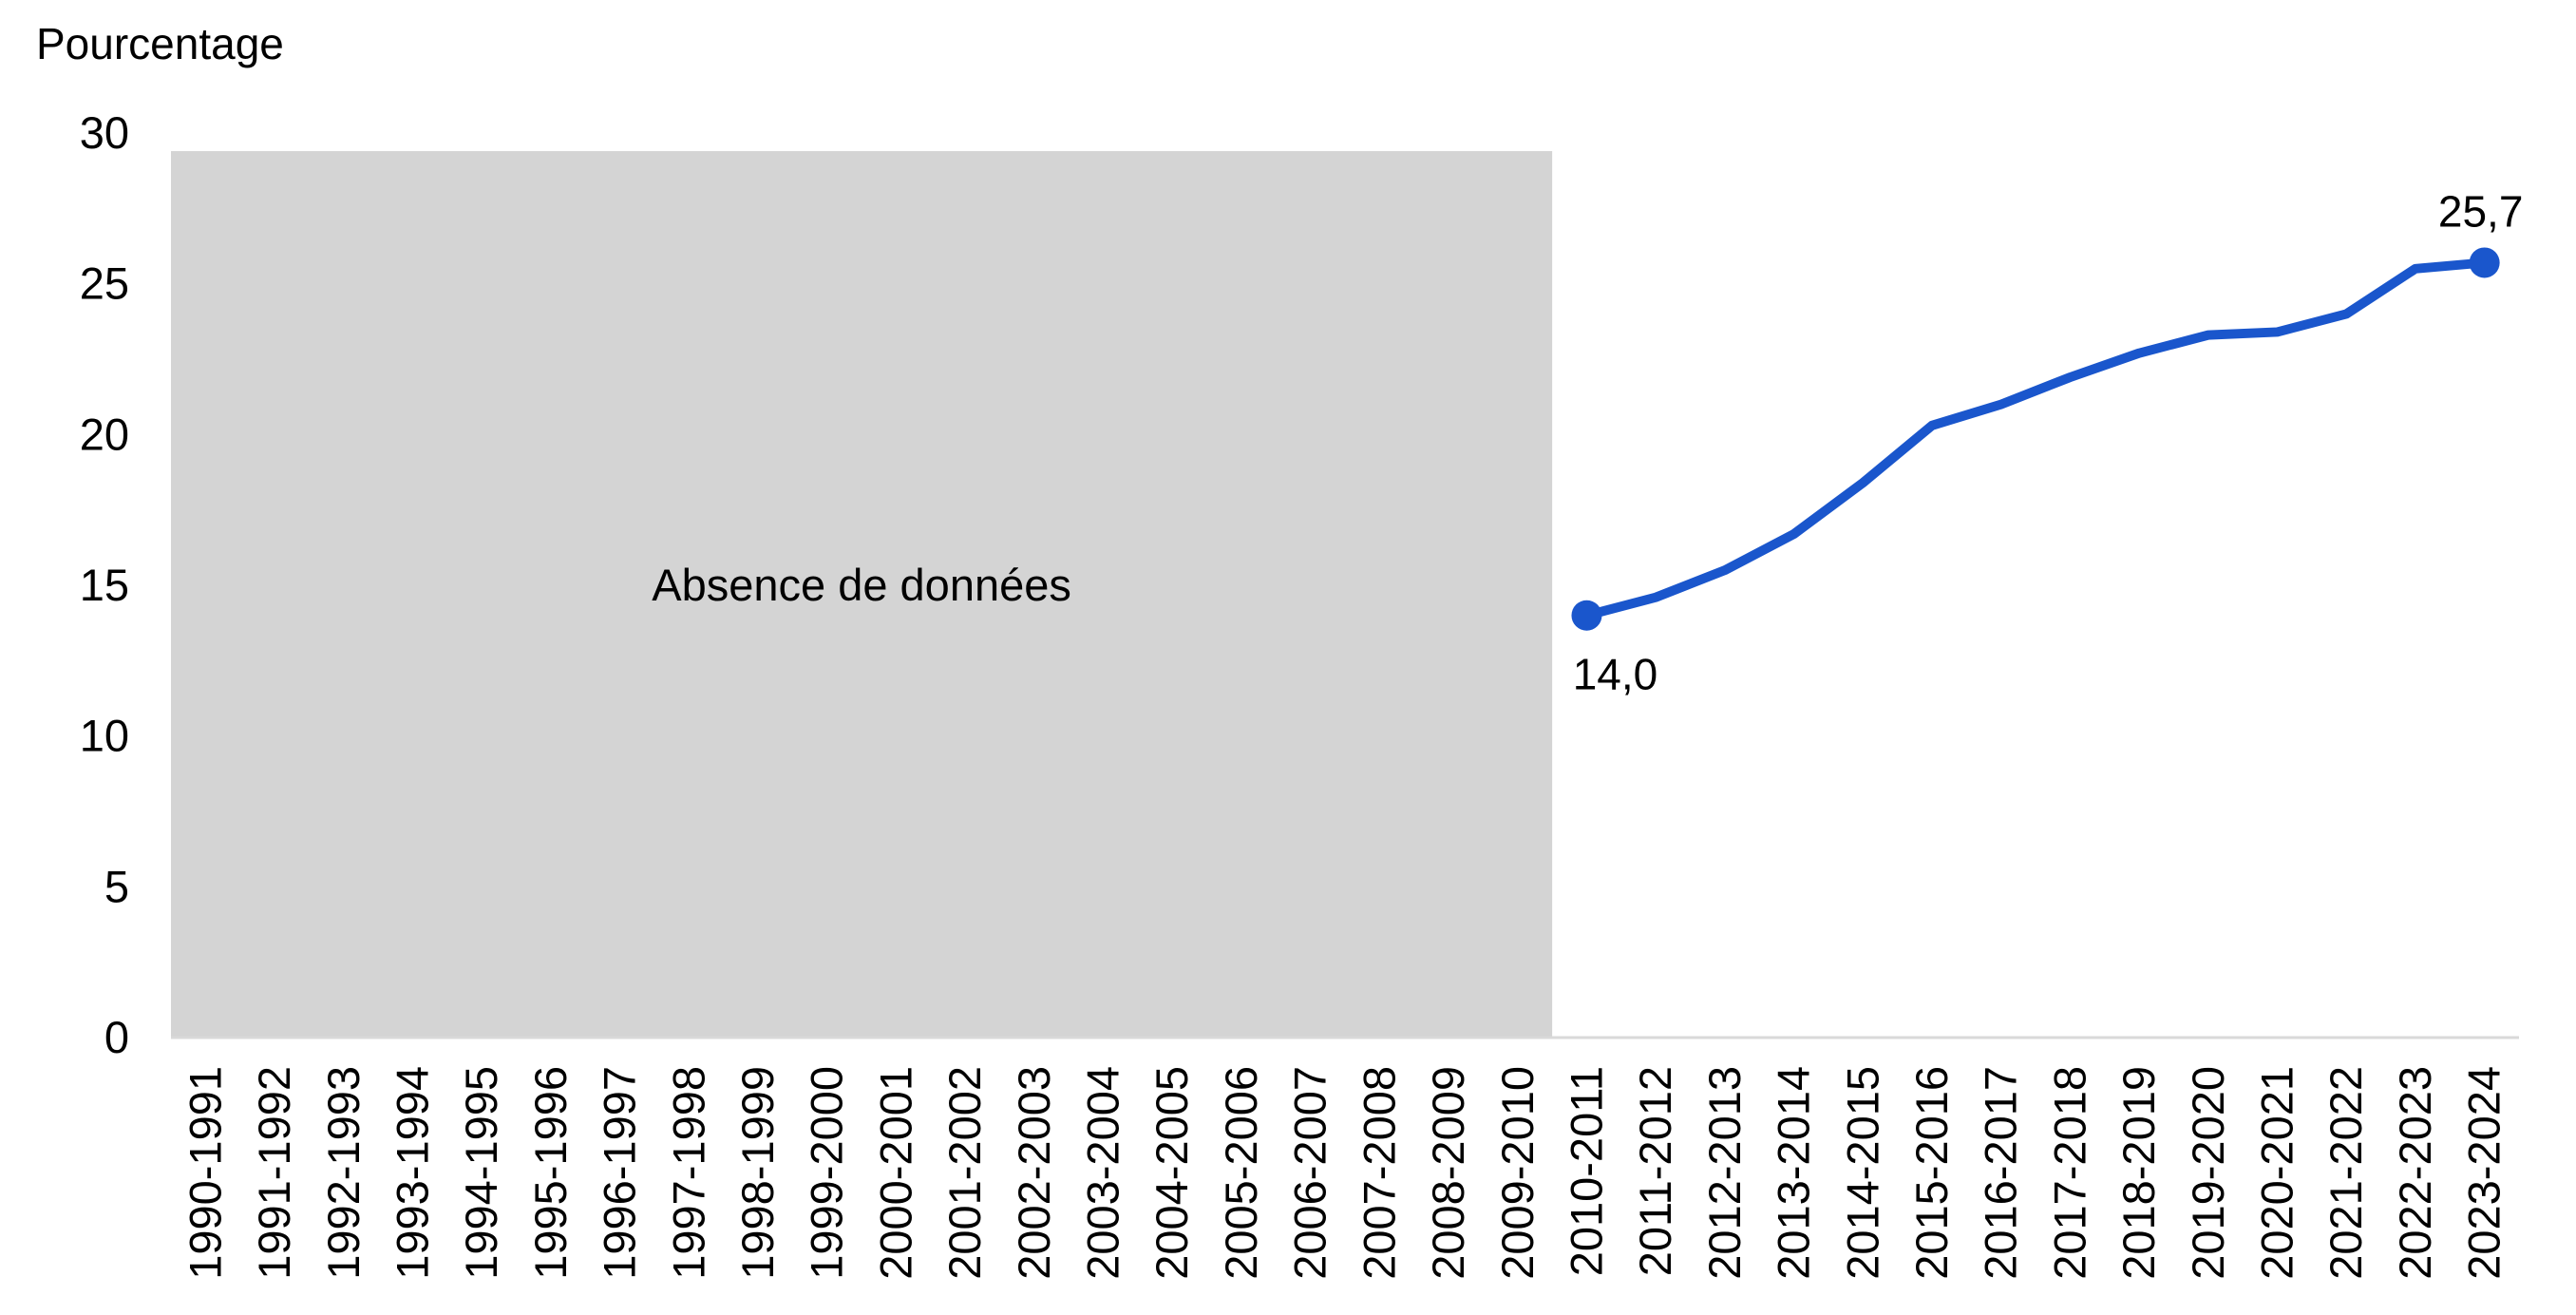  What do you see at coordinates (2481, 211) in the screenshot?
I see `data-label: 25,7` at bounding box center [2481, 211].